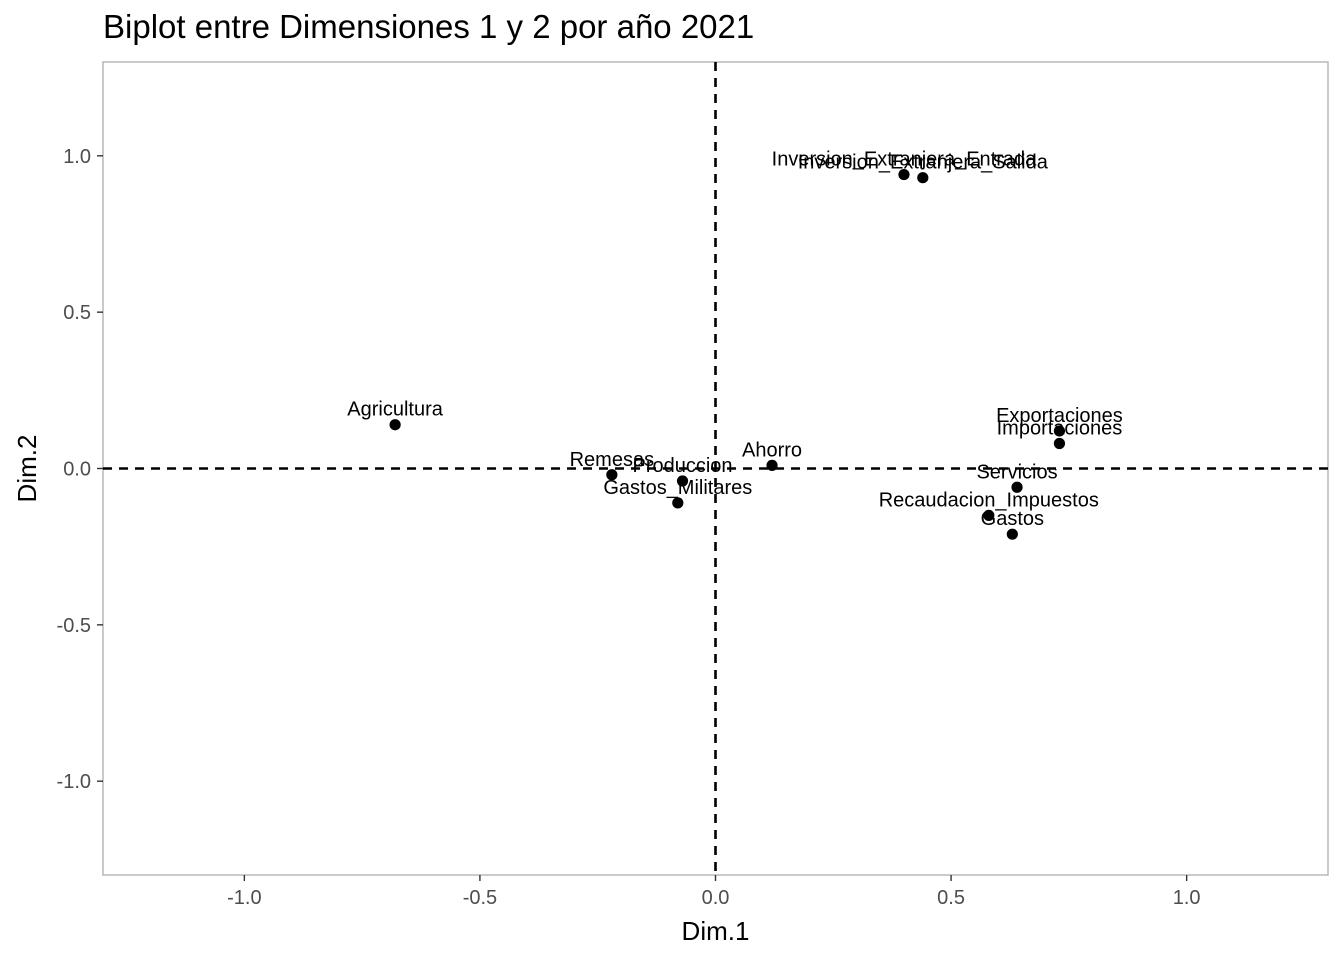 Image resolution: width=1344 pixels, height=960 pixels. I want to click on data-point-label: Inversion_Extranjera_Entrada, so click(904, 160).